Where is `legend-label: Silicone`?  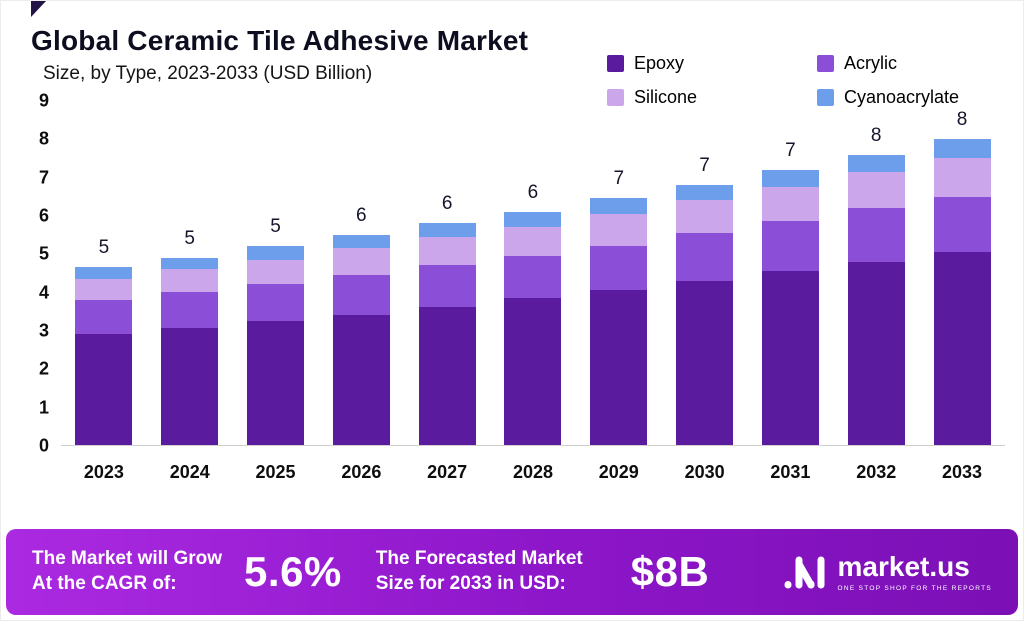 legend-label: Silicone is located at coordinates (666, 97).